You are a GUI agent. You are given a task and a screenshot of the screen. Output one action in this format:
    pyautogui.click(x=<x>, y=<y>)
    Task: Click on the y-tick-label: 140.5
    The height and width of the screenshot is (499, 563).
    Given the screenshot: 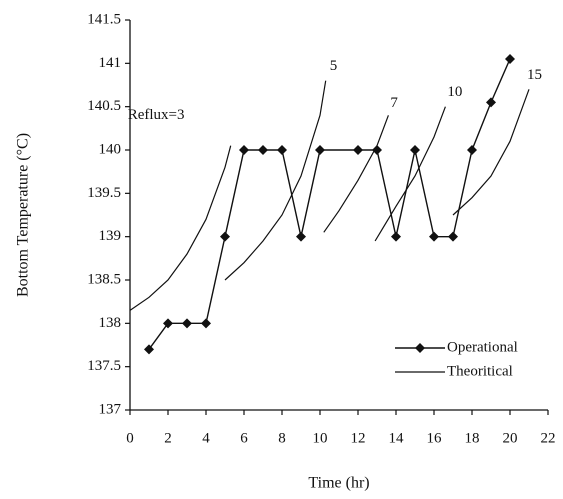 What is the action you would take?
    pyautogui.click(x=104, y=106)
    